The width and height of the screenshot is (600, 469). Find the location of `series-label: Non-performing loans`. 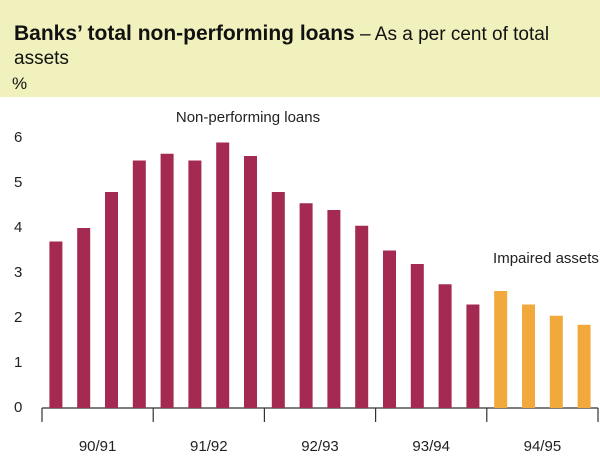

series-label: Non-performing loans is located at coordinates (248, 117).